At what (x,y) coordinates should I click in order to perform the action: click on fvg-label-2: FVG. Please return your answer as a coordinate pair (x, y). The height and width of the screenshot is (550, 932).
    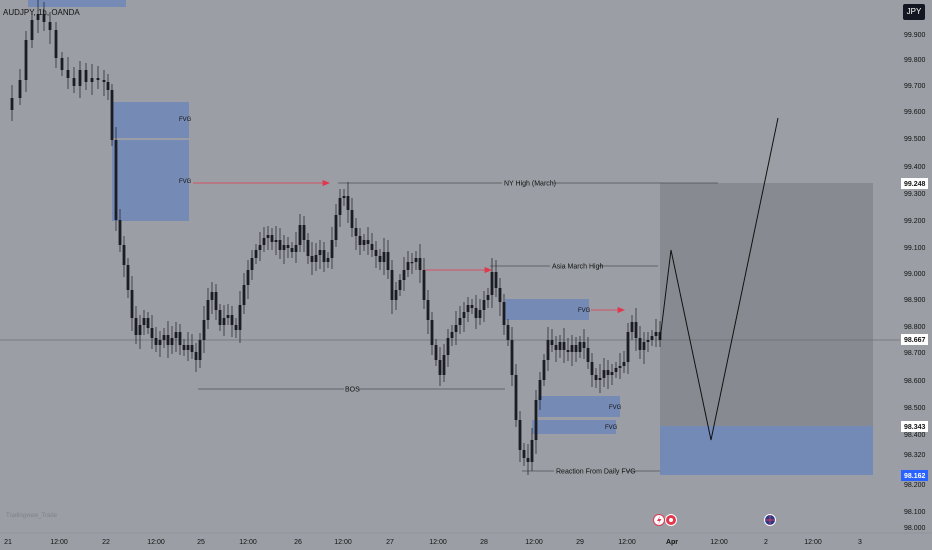
    Looking at the image, I should click on (185, 182).